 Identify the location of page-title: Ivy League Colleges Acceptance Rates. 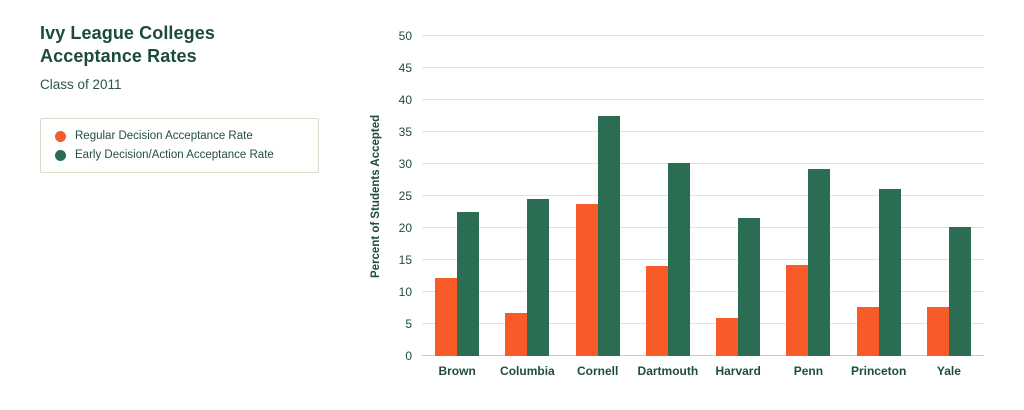
(190, 45).